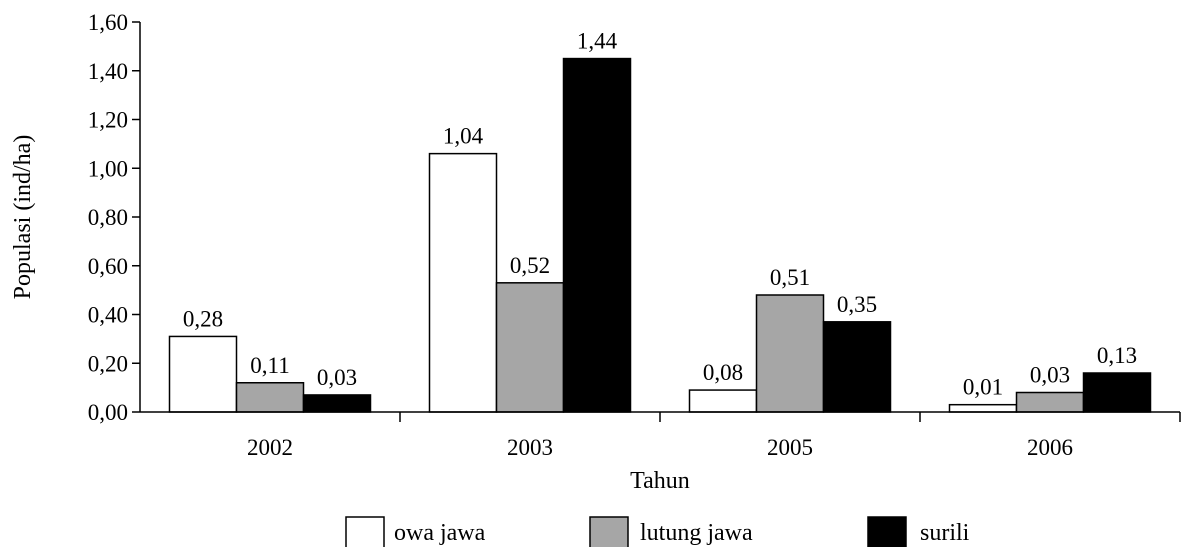 Image resolution: width=1184 pixels, height=547 pixels. I want to click on bar-lutung-jawa-2003, so click(530, 347).